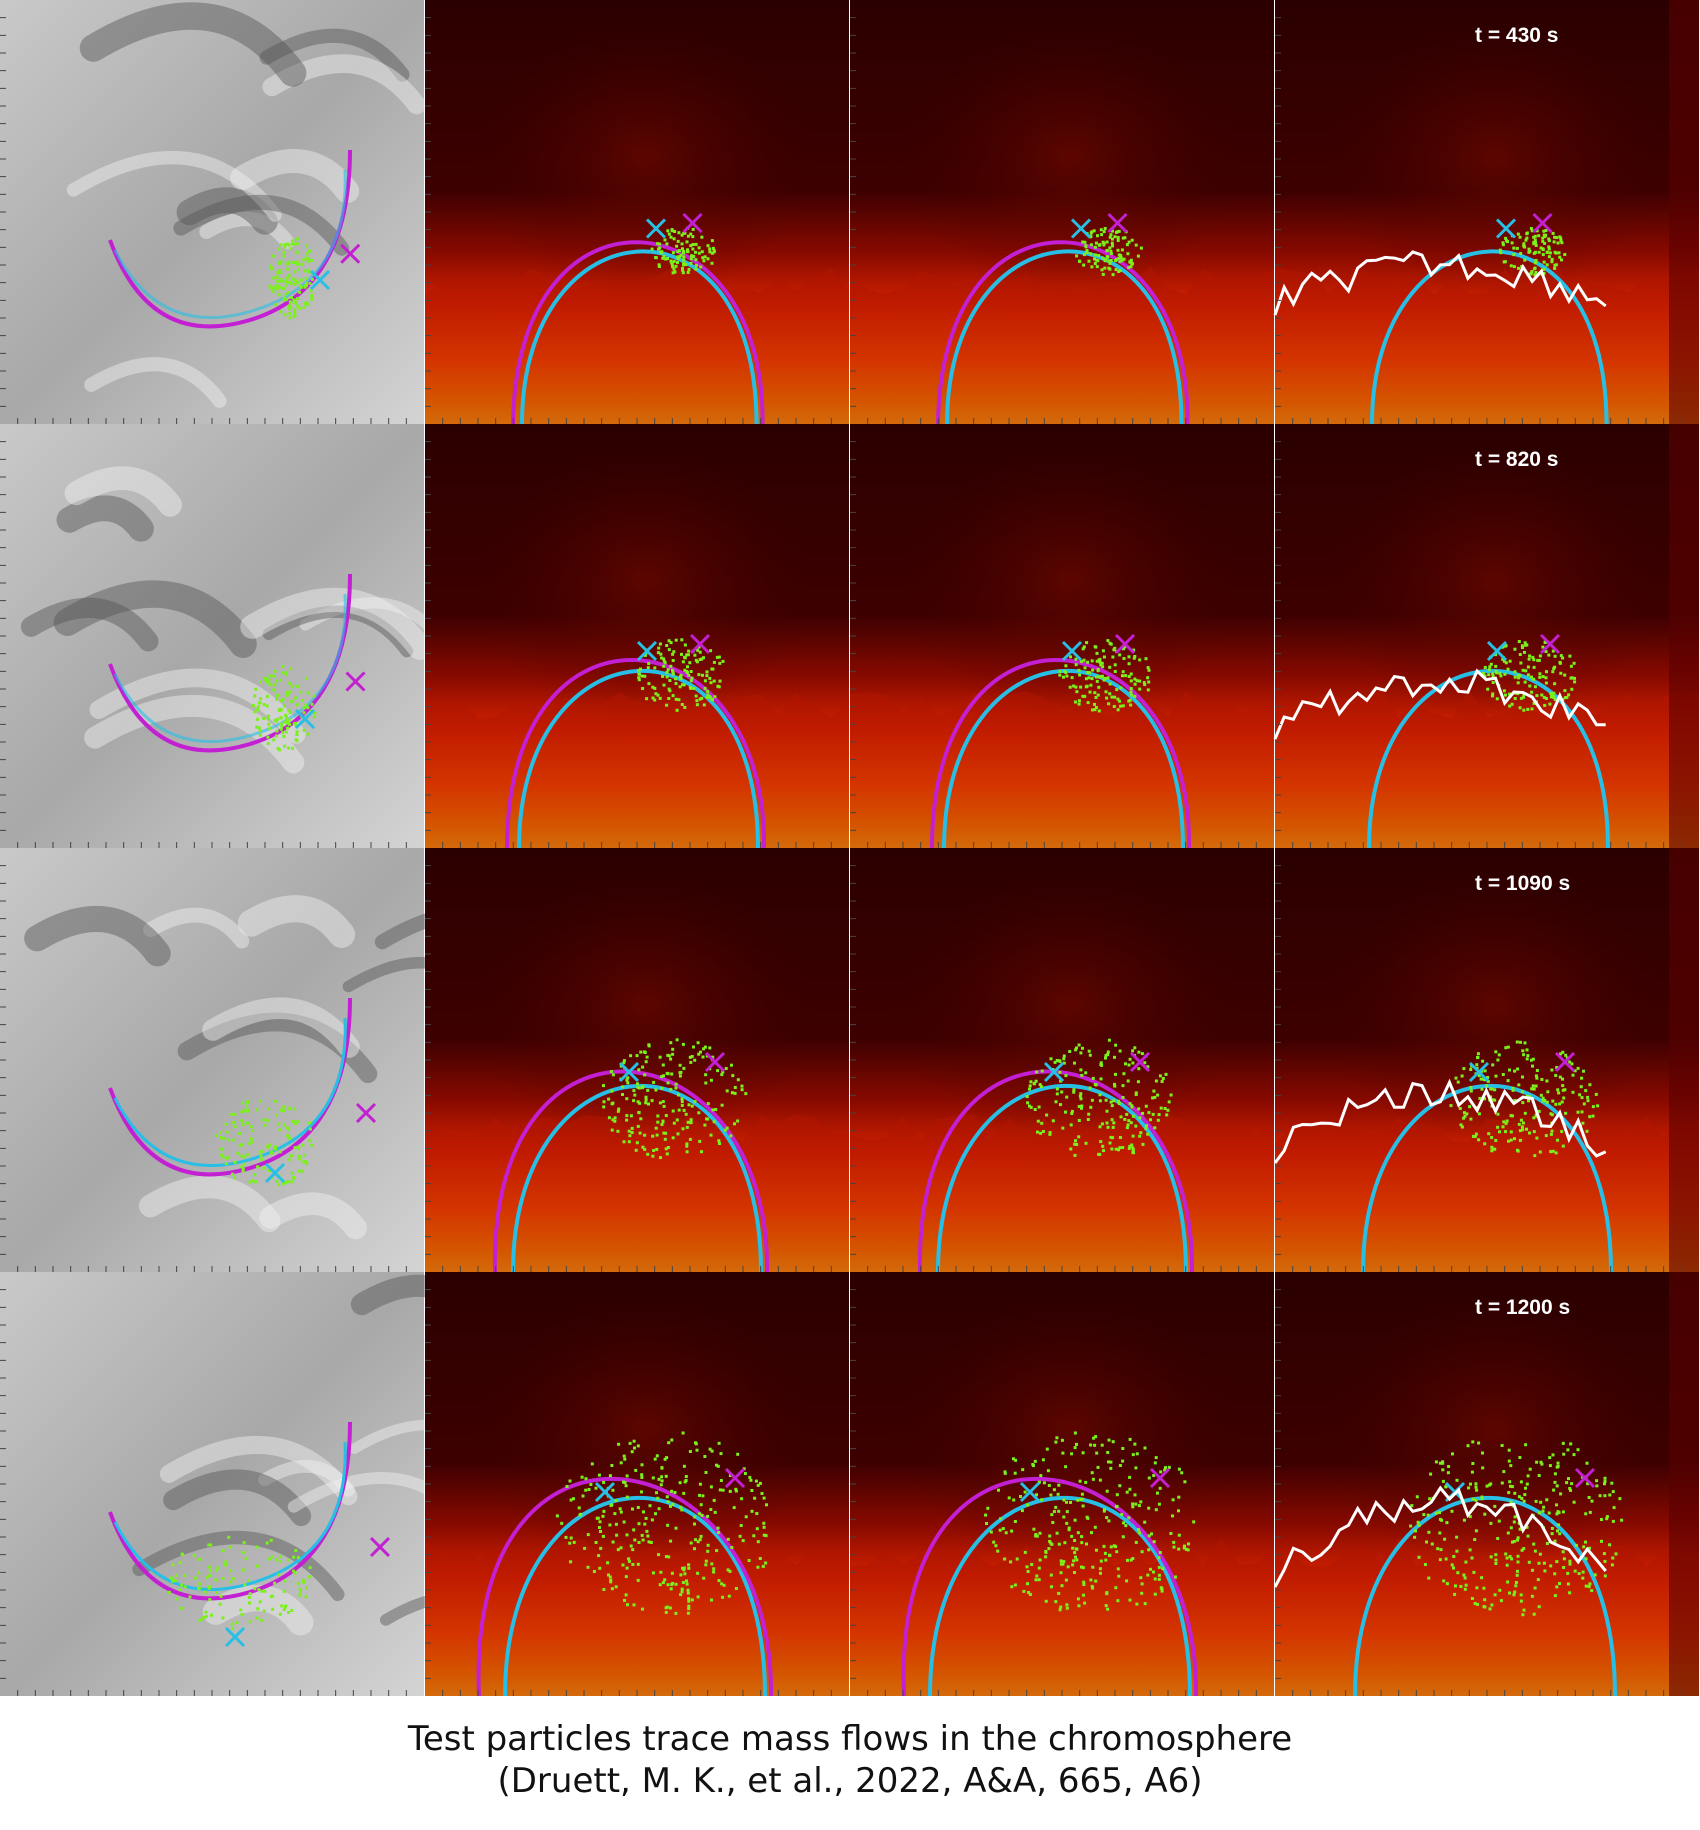 This screenshot has height=1830, width=1700. I want to click on field-line-magenta, so click(636, 753).